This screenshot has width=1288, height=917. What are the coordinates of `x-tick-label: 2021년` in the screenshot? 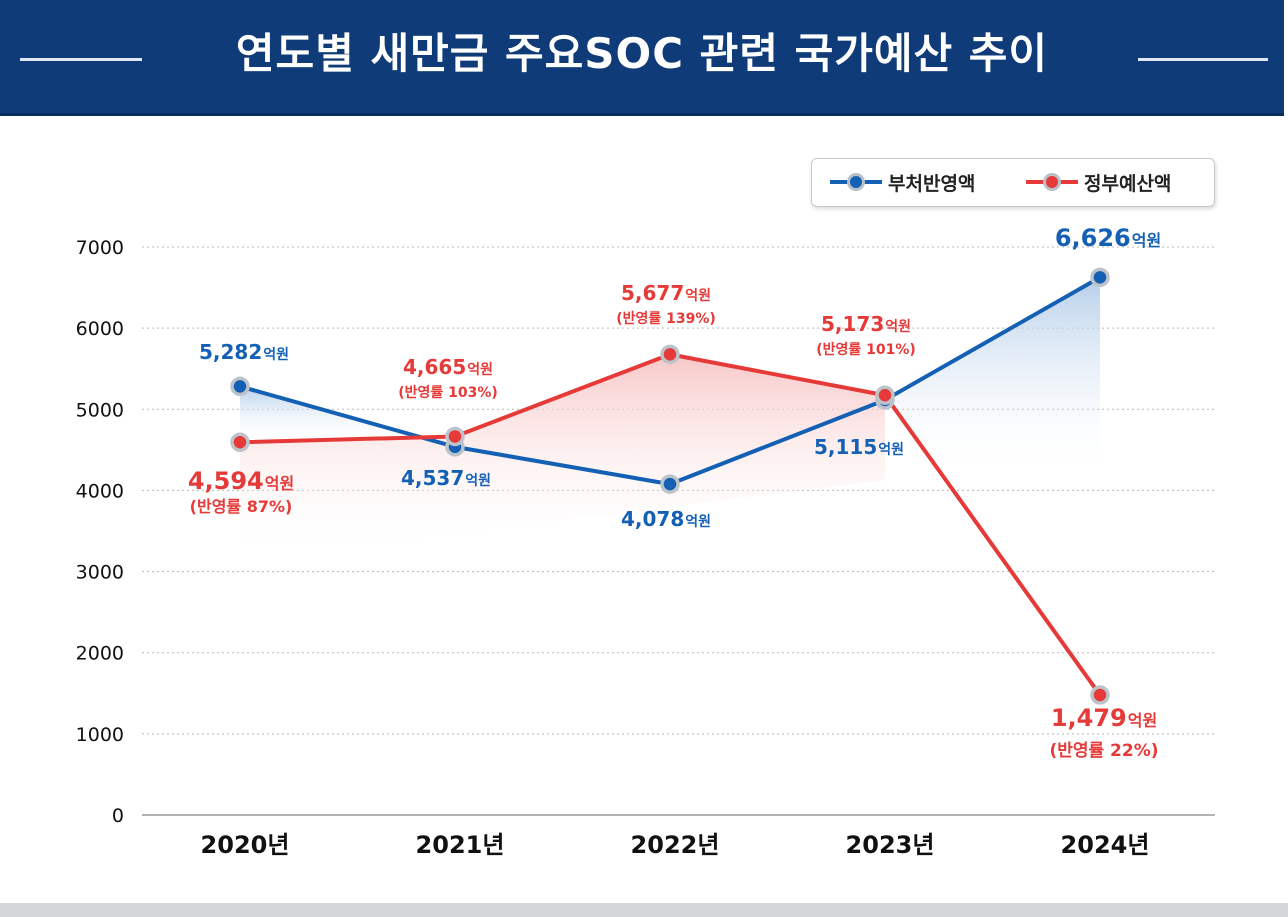 It's located at (460, 845).